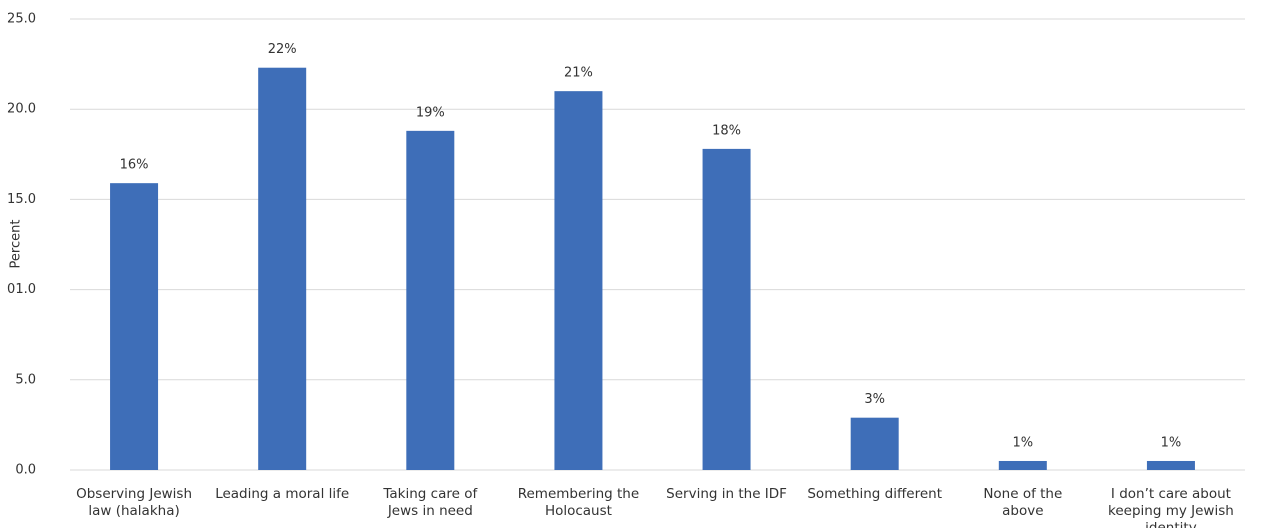 The image size is (1261, 528). I want to click on y-tick-label: 5.0, so click(25, 379).